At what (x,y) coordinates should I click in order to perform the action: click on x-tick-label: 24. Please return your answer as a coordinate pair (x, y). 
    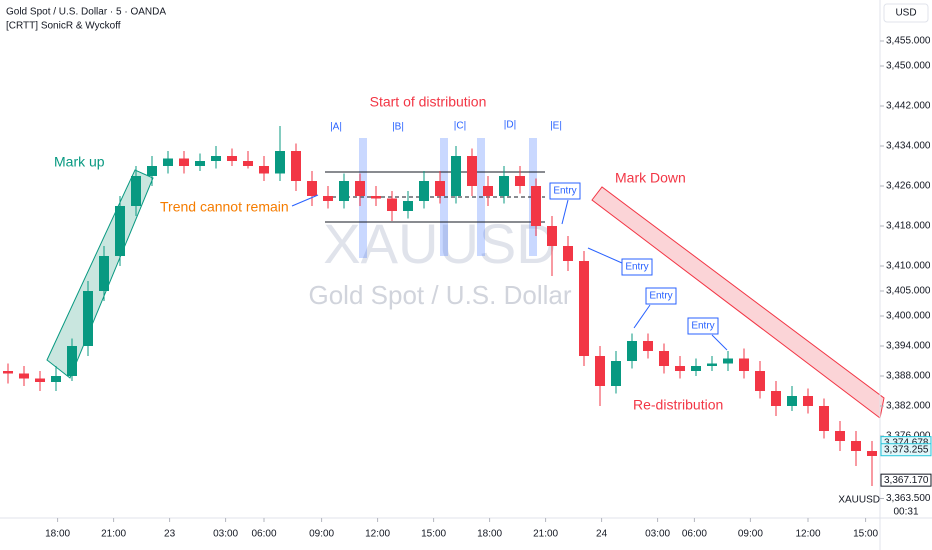
    Looking at the image, I should click on (602, 534).